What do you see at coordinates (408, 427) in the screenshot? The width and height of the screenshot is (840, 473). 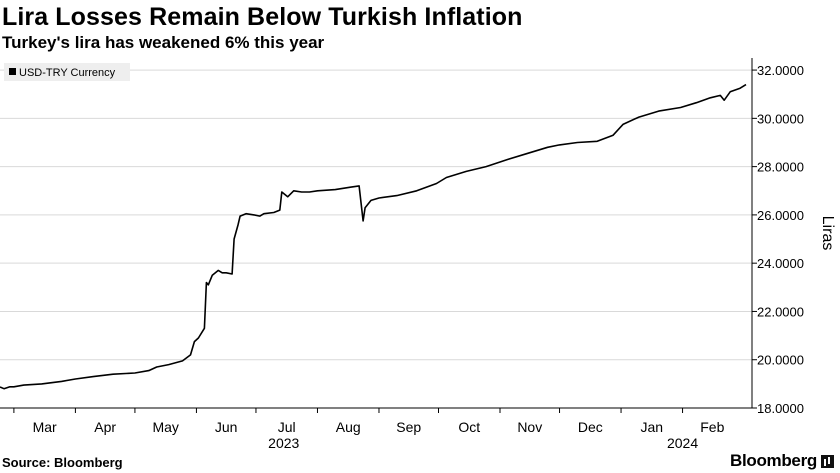 I see `x-tick-label: Sep` at bounding box center [408, 427].